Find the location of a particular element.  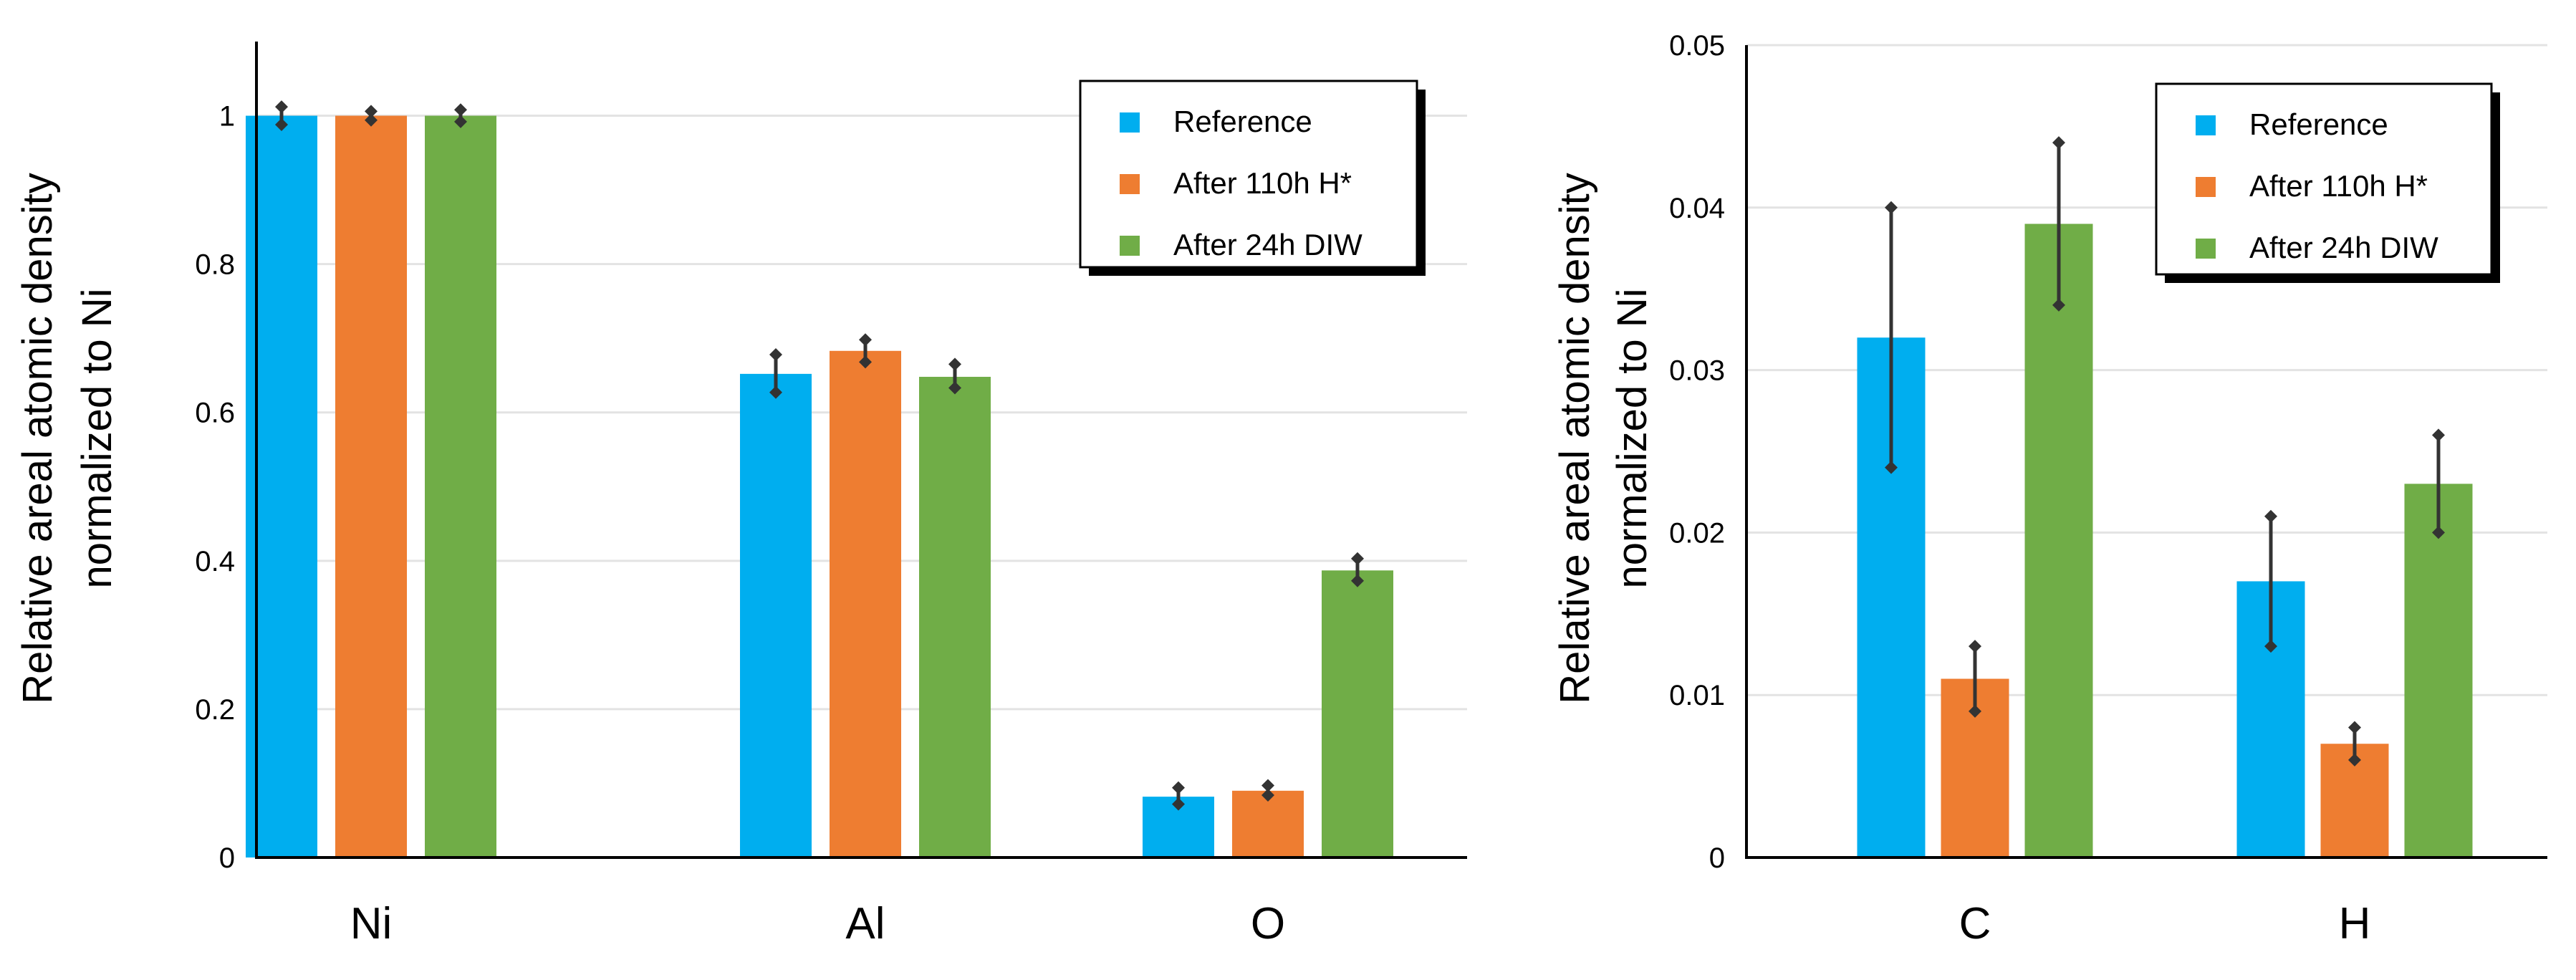

bar-O-after-24h-diw is located at coordinates (1358, 714).